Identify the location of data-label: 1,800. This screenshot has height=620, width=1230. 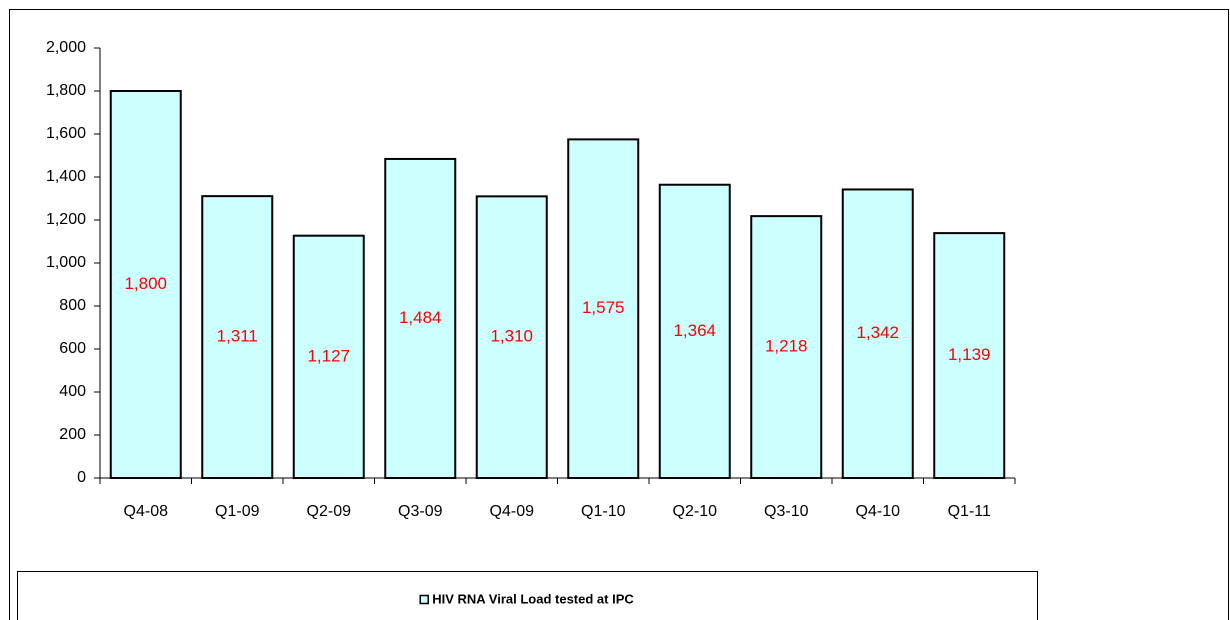
(145, 283).